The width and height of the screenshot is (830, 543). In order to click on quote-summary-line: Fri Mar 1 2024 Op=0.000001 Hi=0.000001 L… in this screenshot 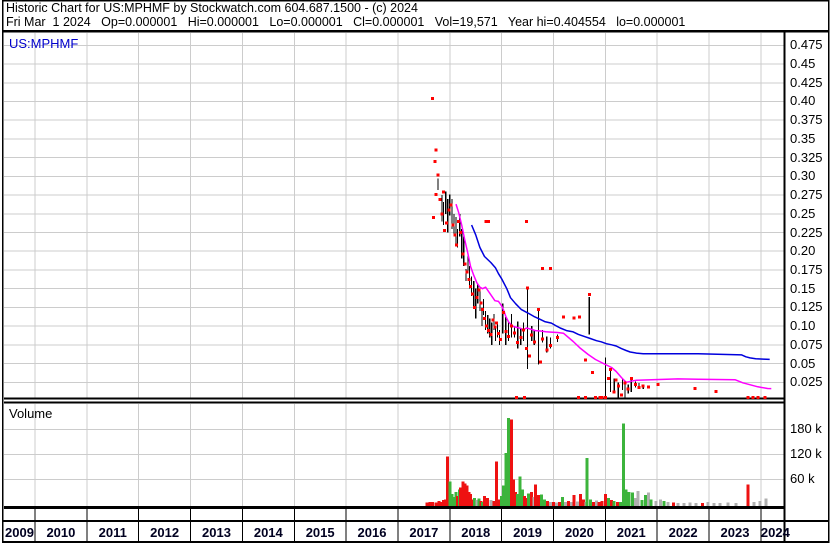, I will do `click(346, 22)`.